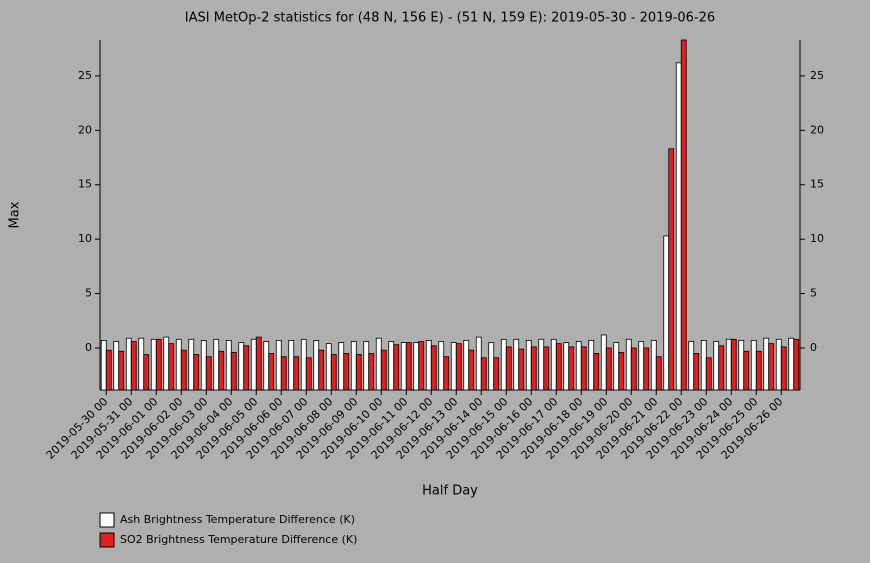  I want to click on y-tick-label: 5, so click(88, 293).